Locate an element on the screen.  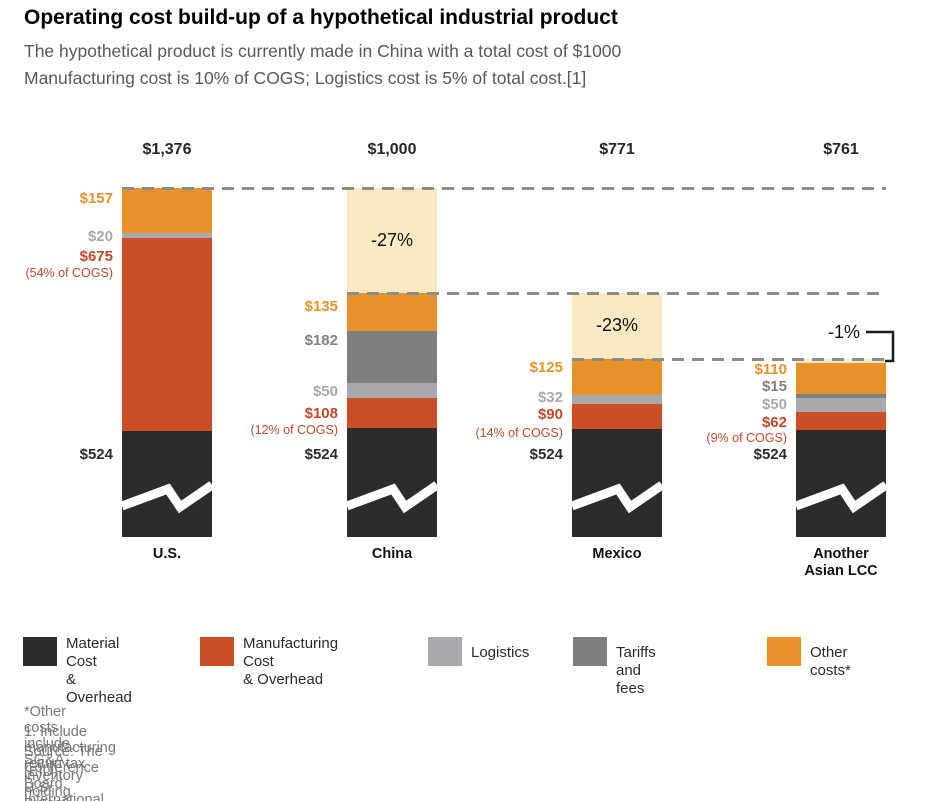
bar-category-label: Mexico is located at coordinates (617, 554).